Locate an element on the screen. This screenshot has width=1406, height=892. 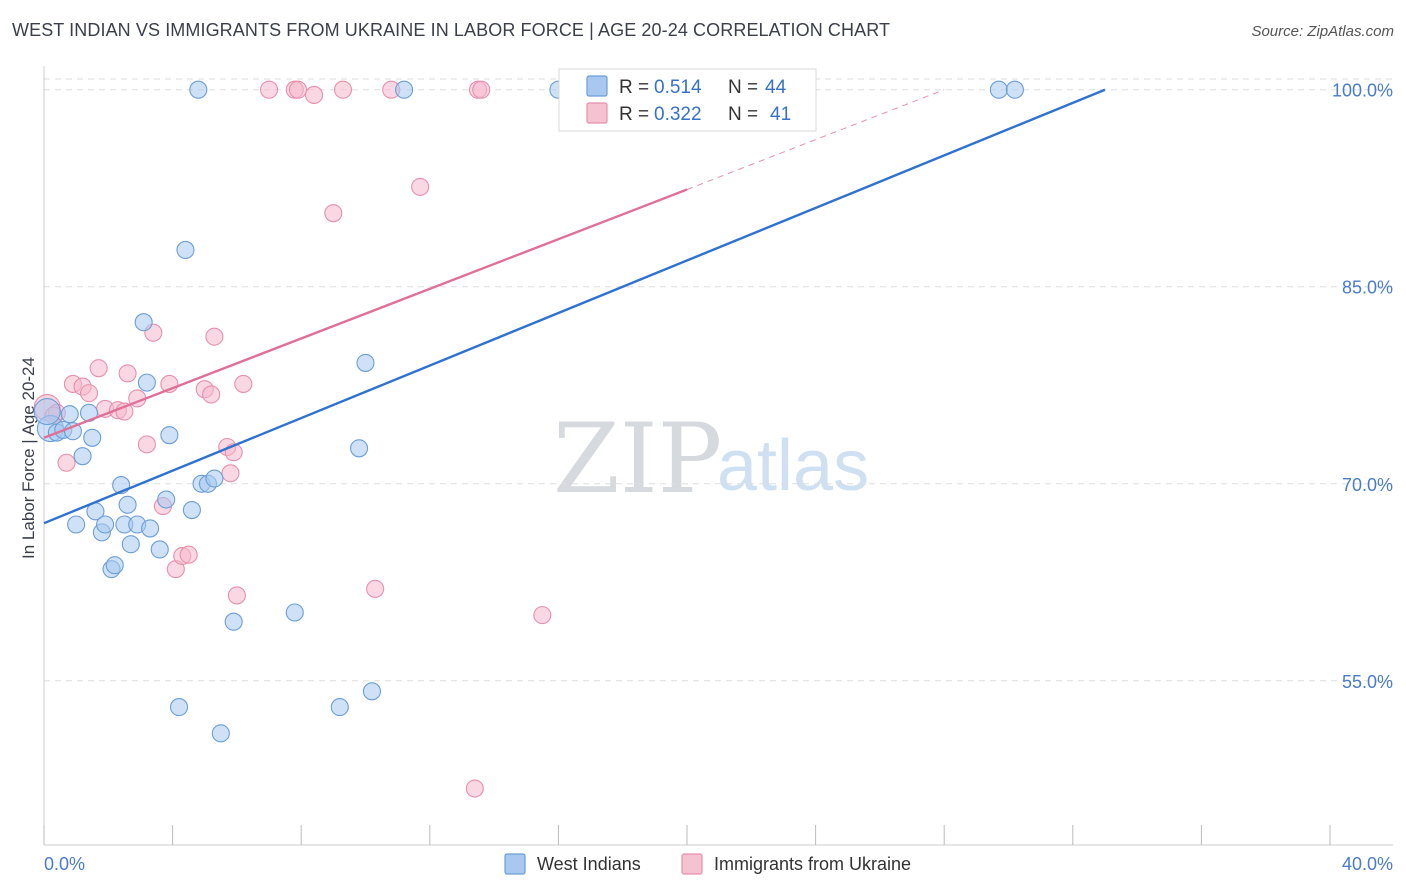
ukraine-trend-line is located at coordinates (365, 313).